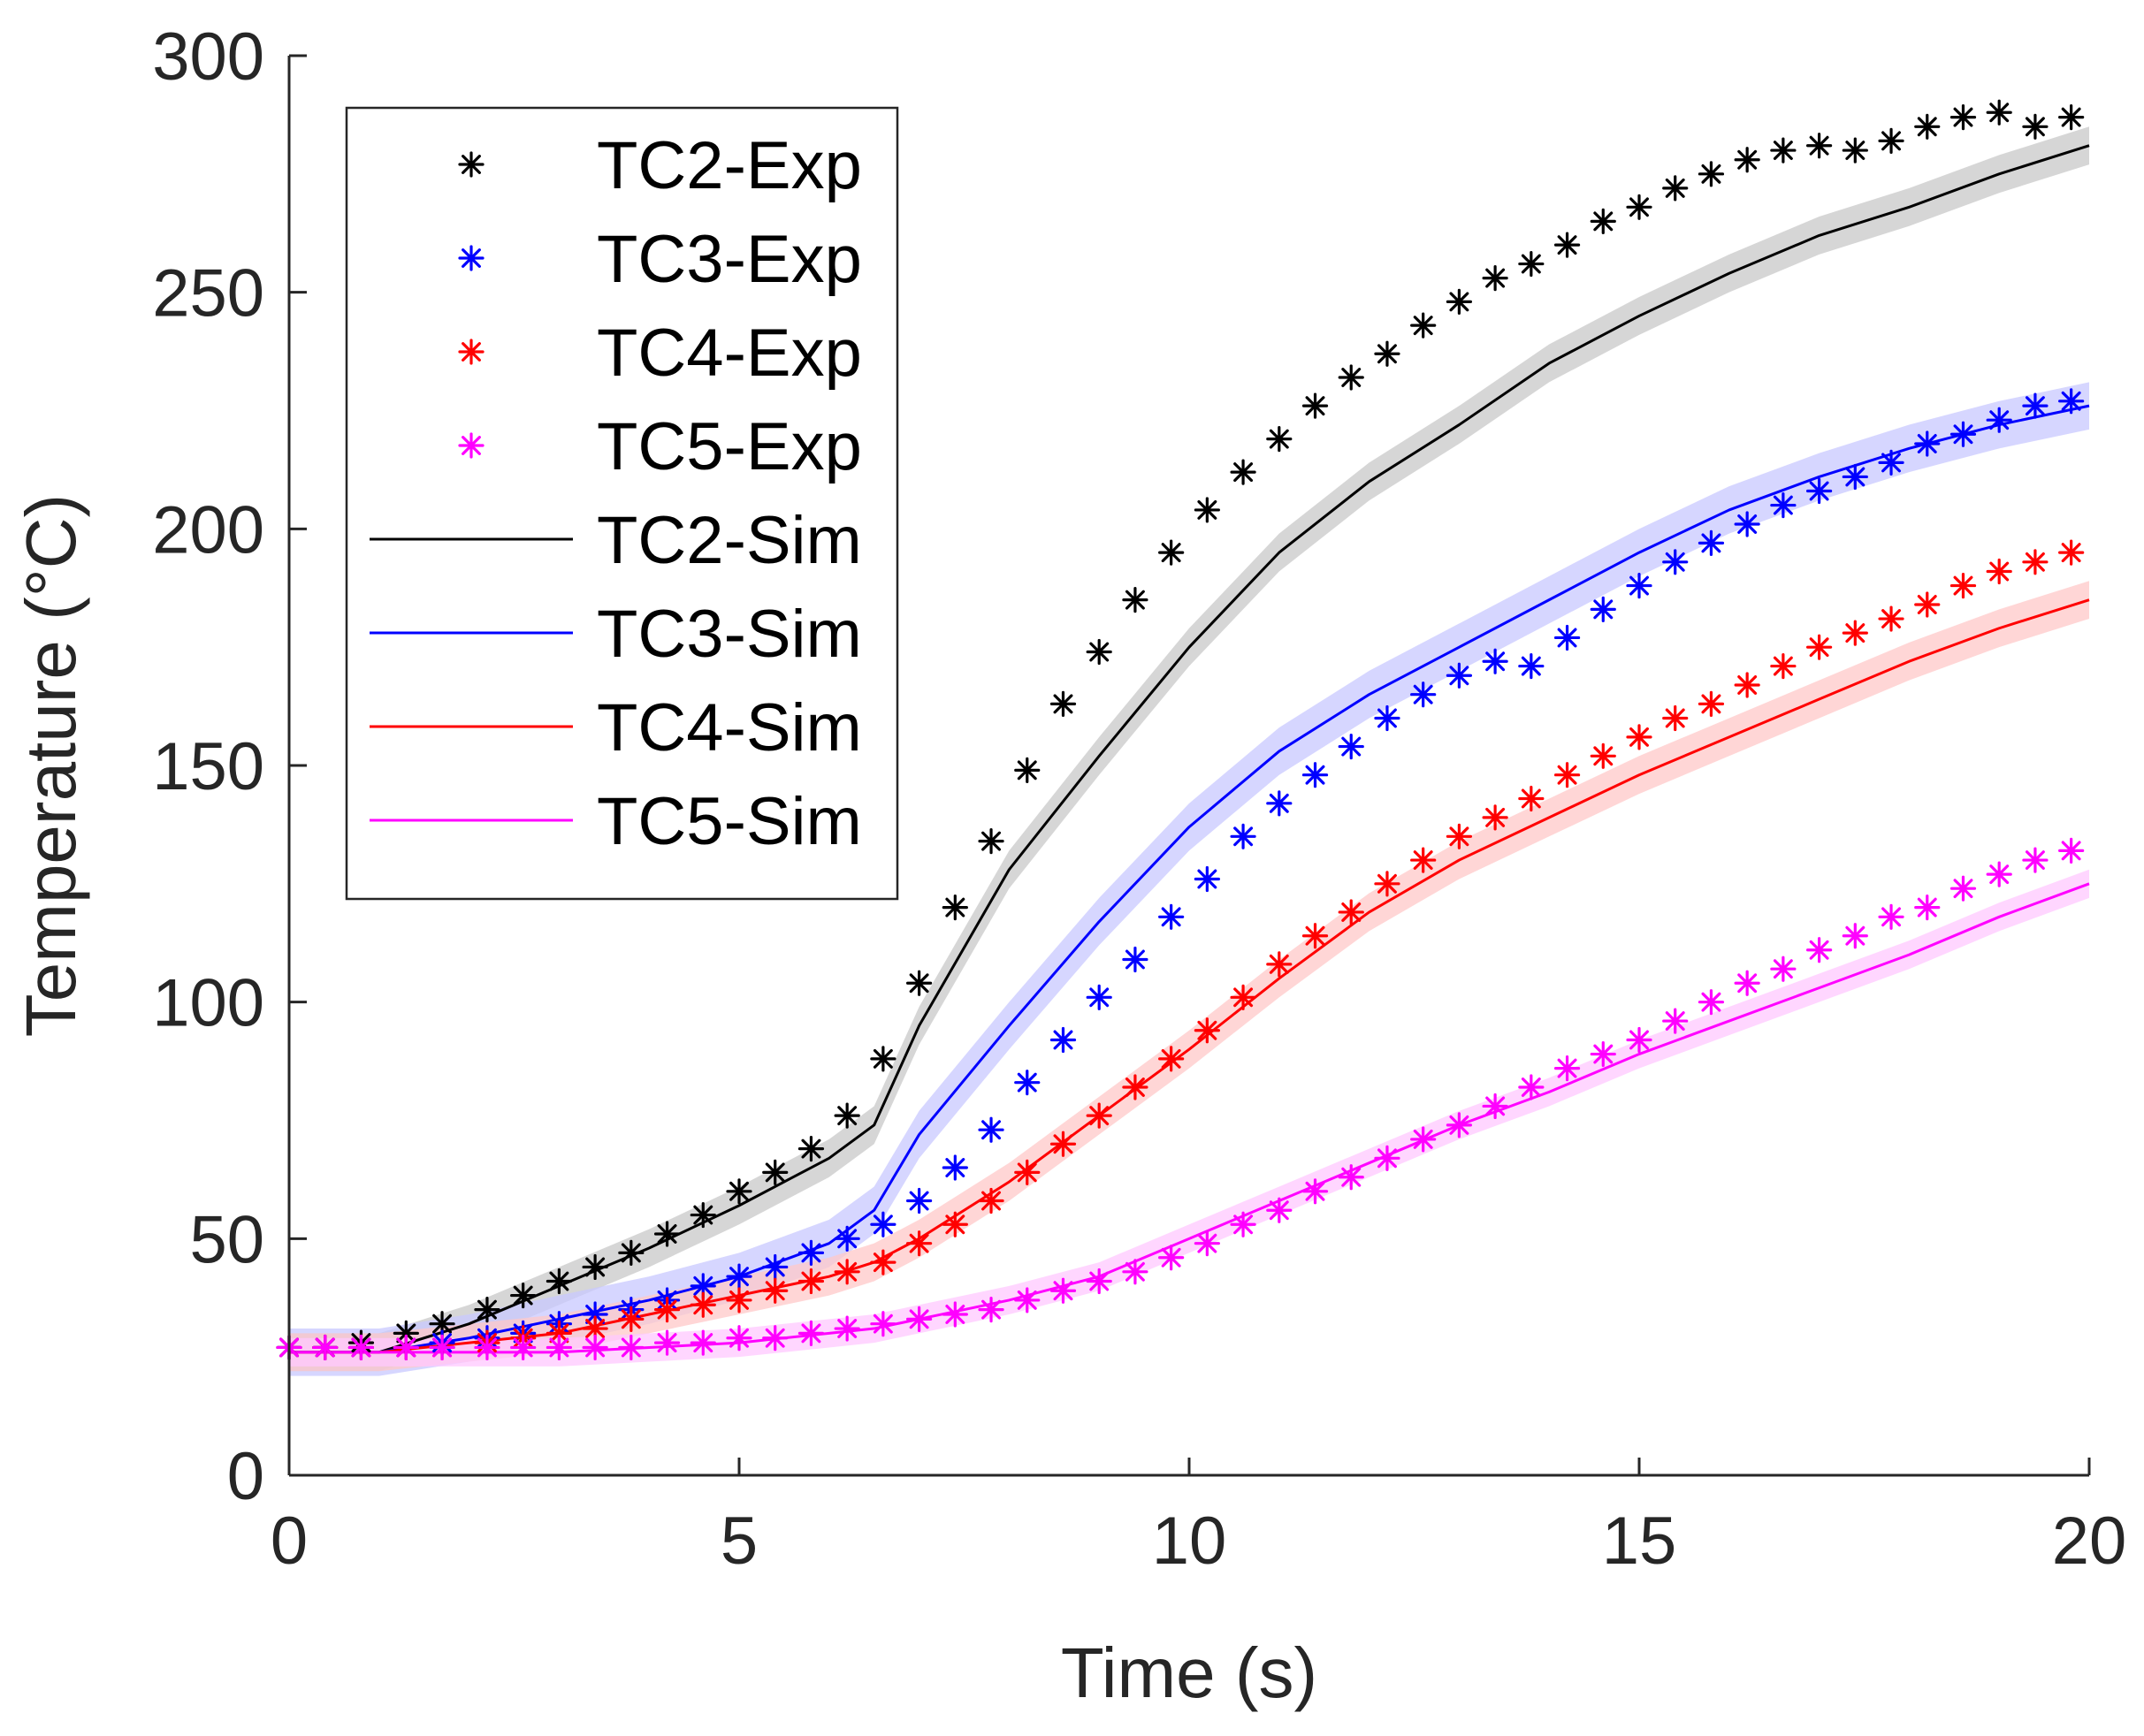 This screenshot has width=2144, height=1736. I want to click on legend-item: TC4-Sim, so click(616, 727).